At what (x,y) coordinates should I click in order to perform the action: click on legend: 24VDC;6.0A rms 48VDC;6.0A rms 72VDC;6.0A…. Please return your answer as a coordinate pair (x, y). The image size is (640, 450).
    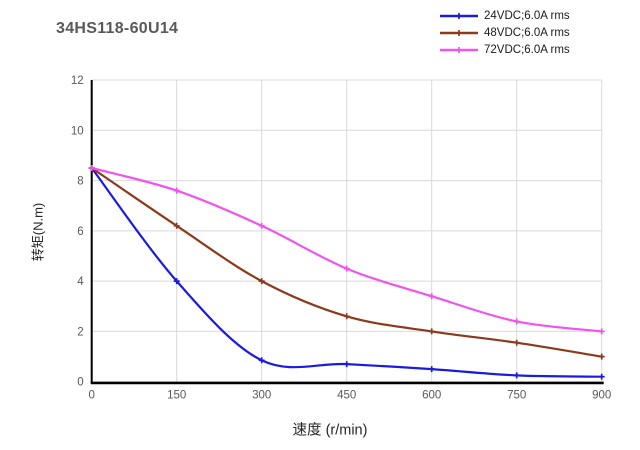
    Looking at the image, I should click on (504, 32).